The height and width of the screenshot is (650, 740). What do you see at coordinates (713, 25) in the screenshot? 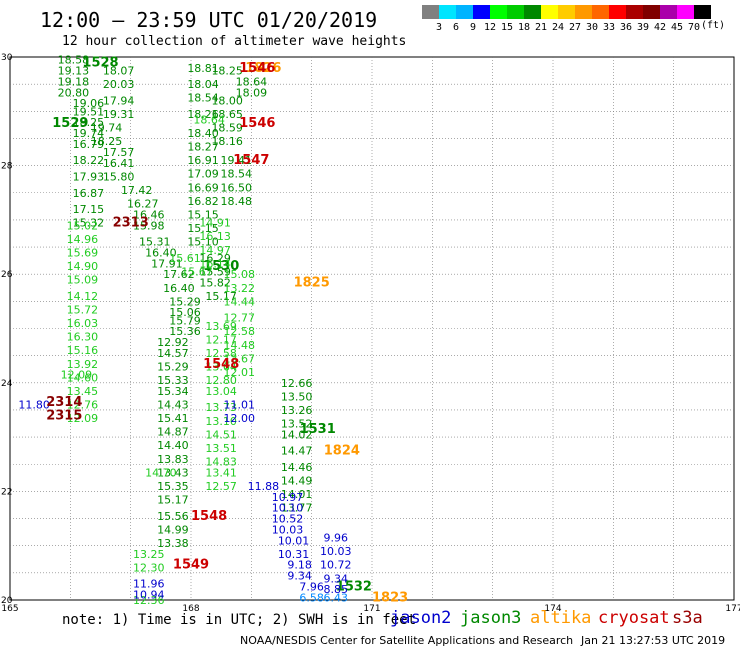
I see `color-scale-unit: (ft)` at bounding box center [713, 25].